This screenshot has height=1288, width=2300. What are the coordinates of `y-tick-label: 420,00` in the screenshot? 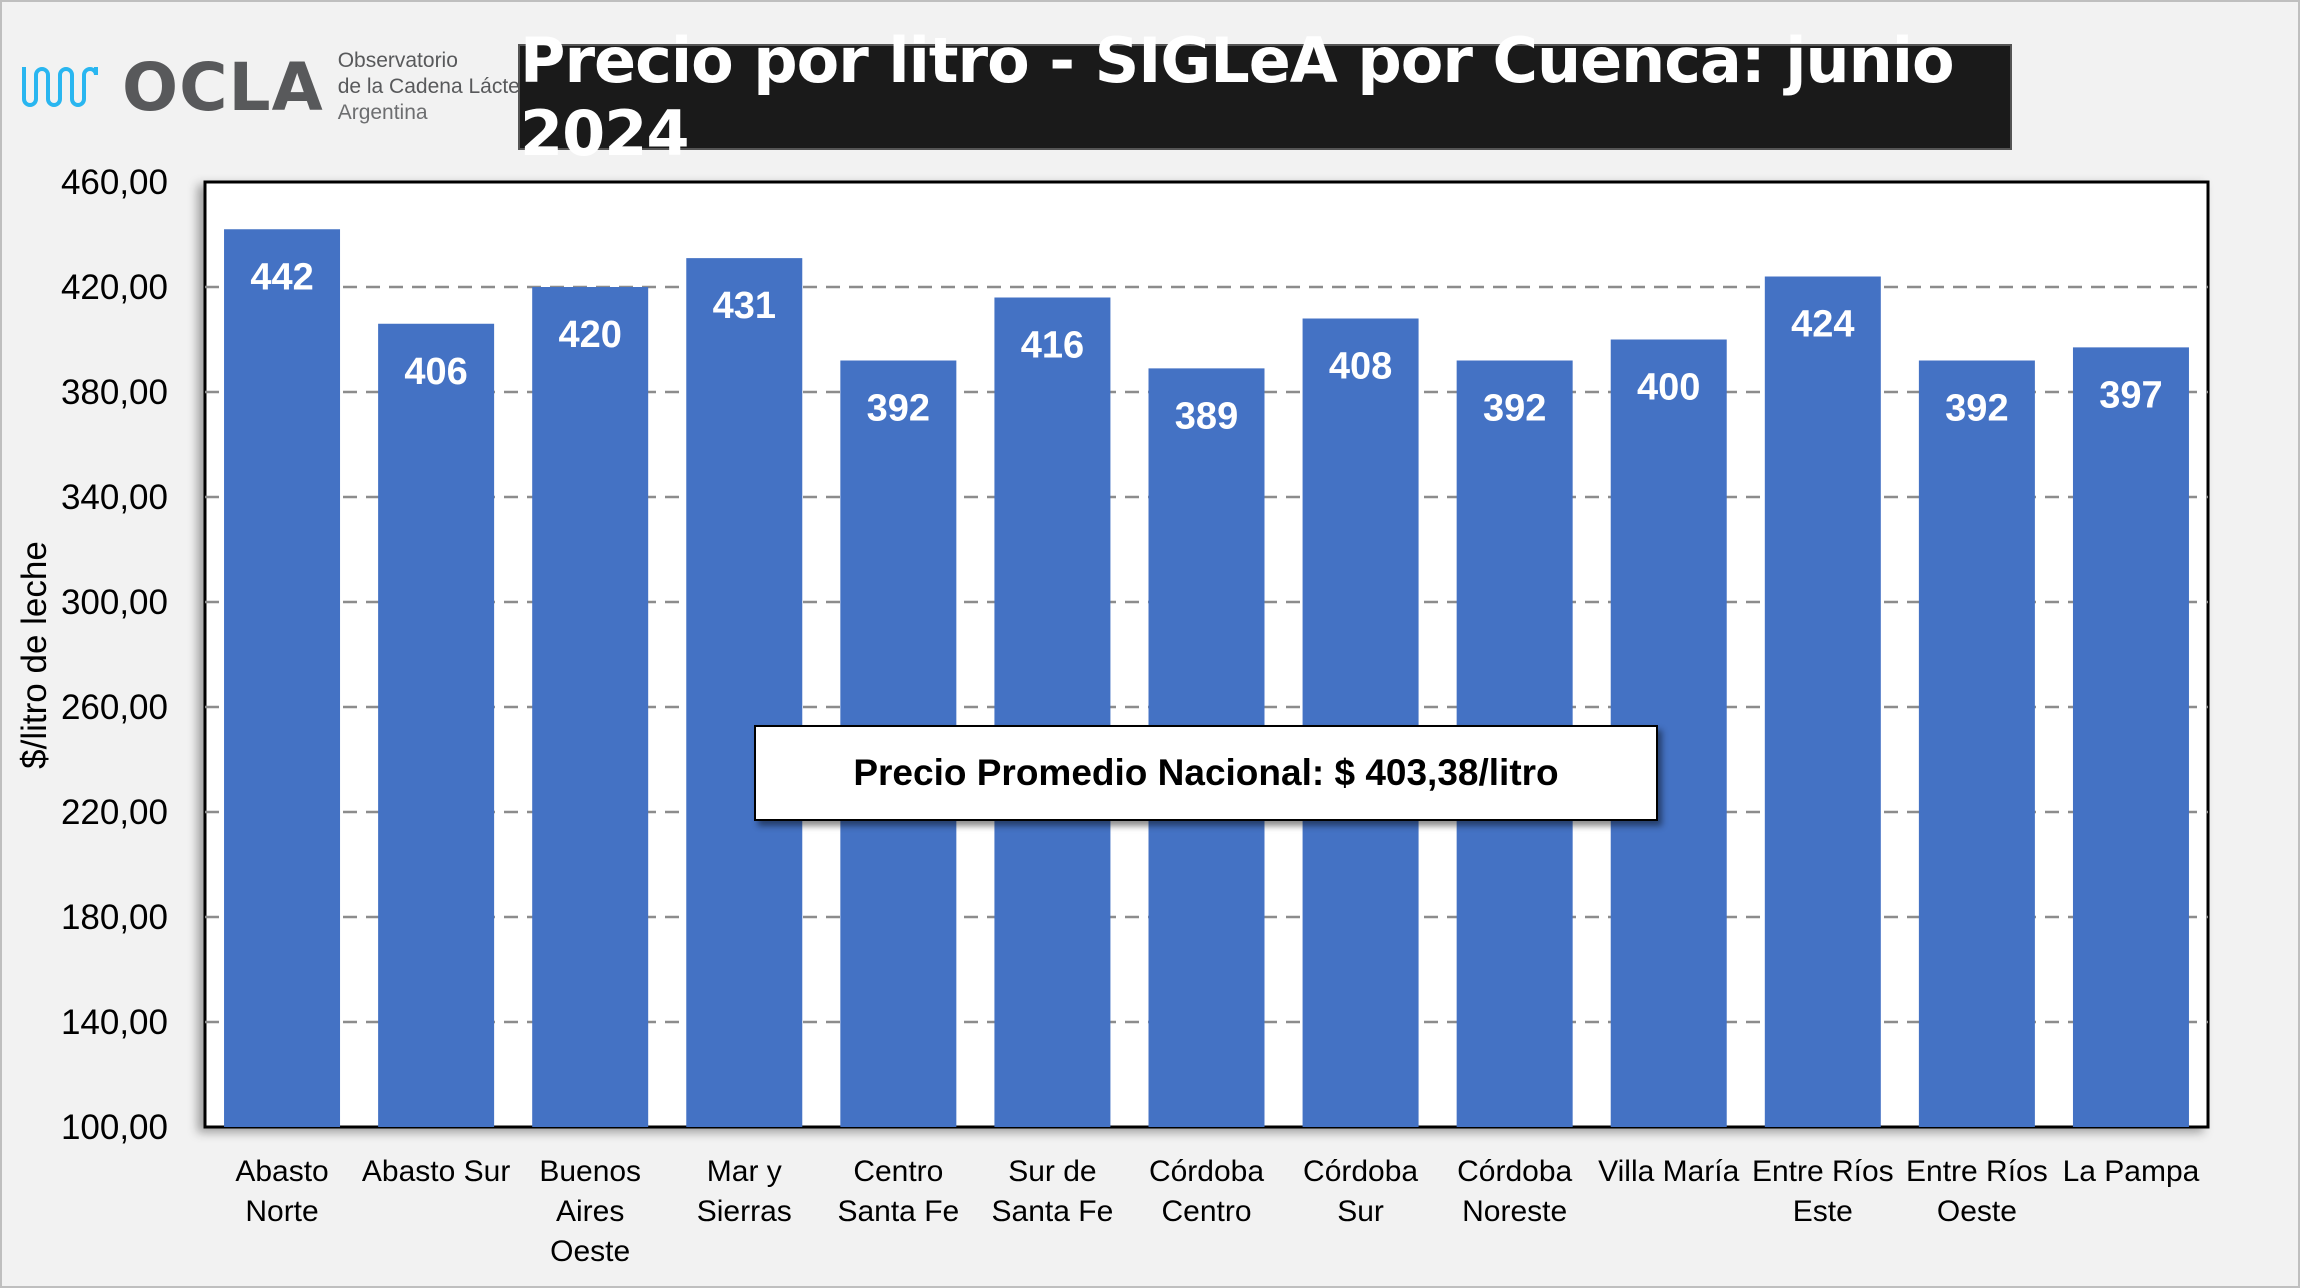 It's located at (114, 287).